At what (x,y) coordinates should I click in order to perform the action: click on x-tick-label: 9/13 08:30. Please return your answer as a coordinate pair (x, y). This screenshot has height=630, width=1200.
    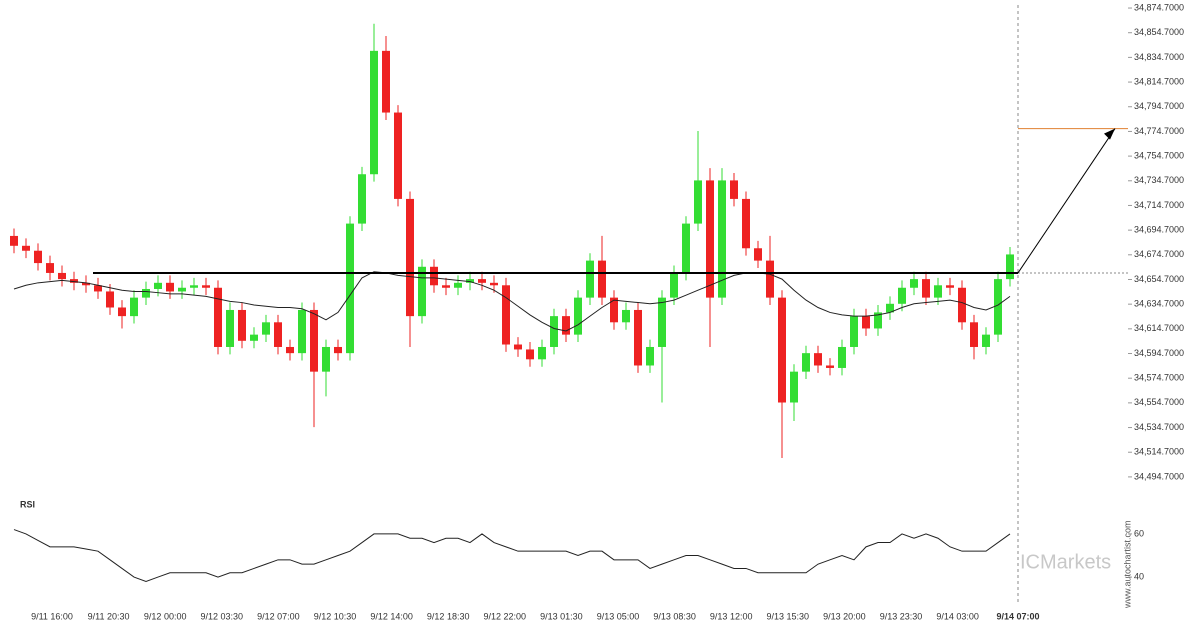
    Looking at the image, I should click on (674, 616).